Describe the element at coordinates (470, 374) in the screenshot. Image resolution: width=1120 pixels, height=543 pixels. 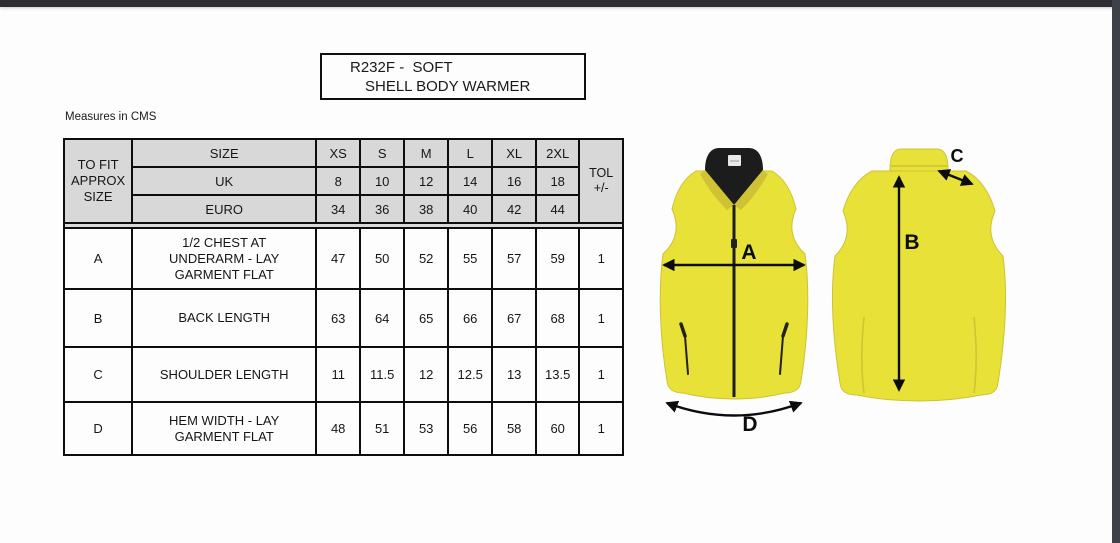
I see `measurement-cell: 12.5` at that location.